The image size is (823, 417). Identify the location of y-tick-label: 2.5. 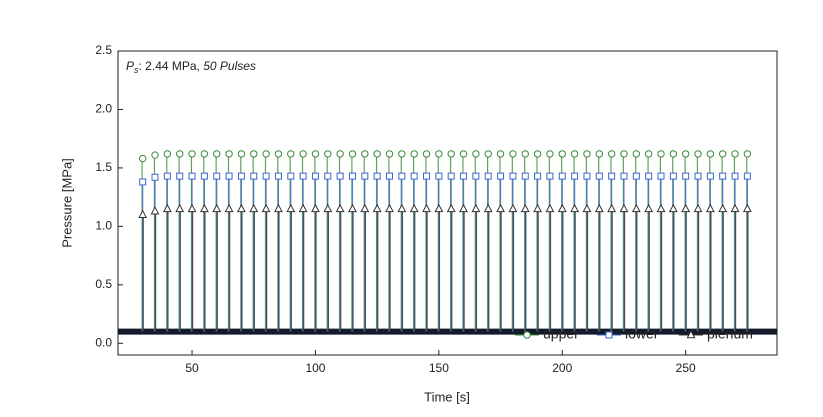
(103, 50).